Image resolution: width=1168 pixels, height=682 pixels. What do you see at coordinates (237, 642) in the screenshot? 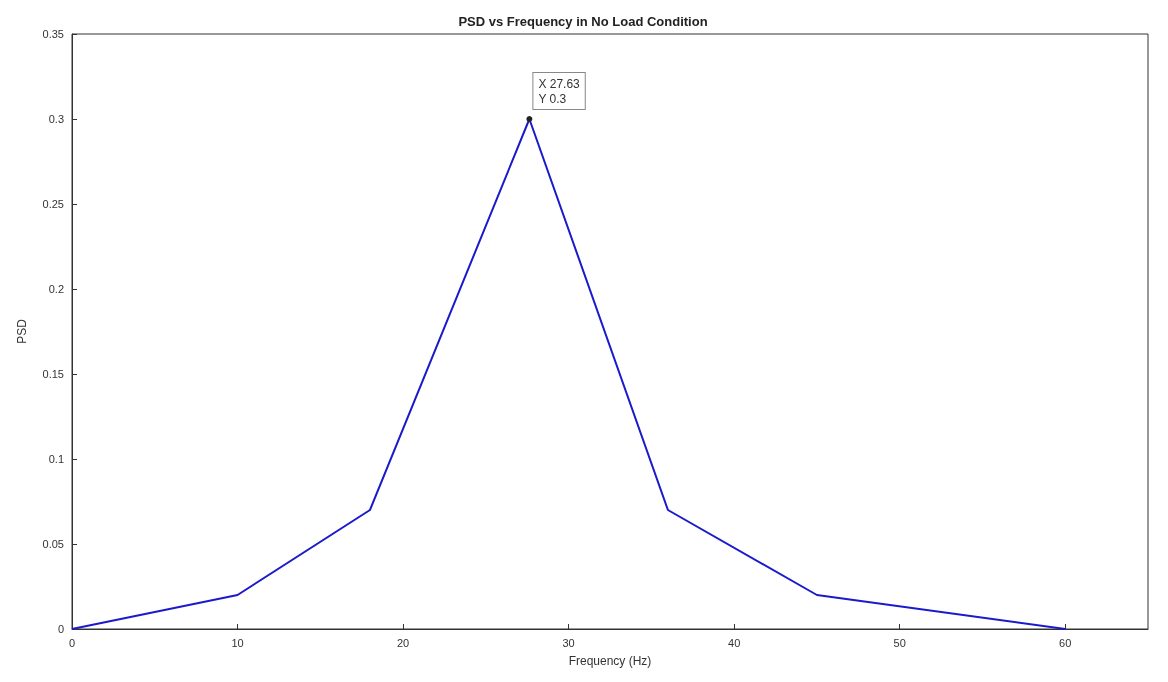
I see `x-tick-label: 10` at bounding box center [237, 642].